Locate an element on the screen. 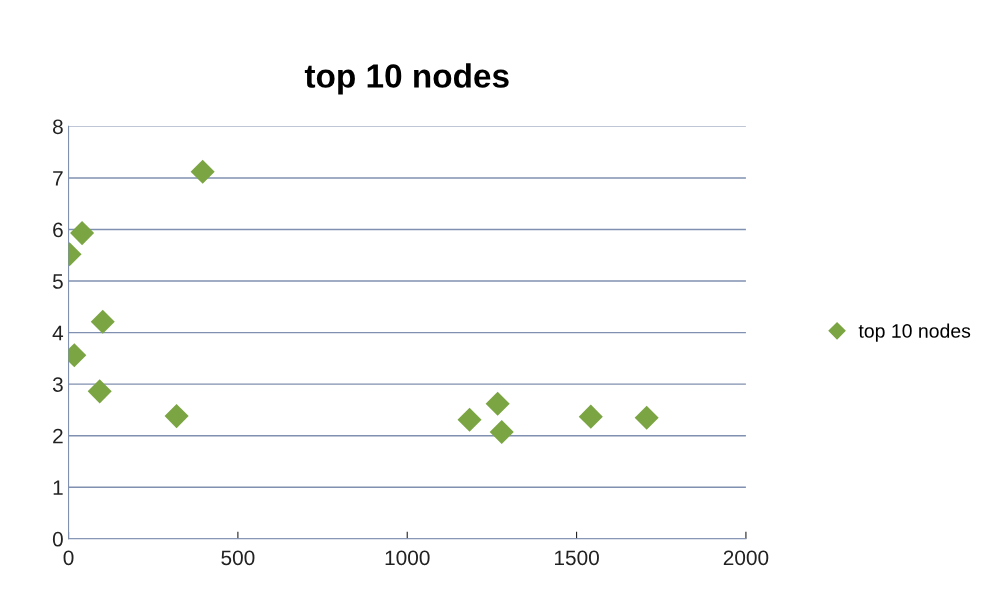  x-tick-label: 1500 is located at coordinates (576, 558).